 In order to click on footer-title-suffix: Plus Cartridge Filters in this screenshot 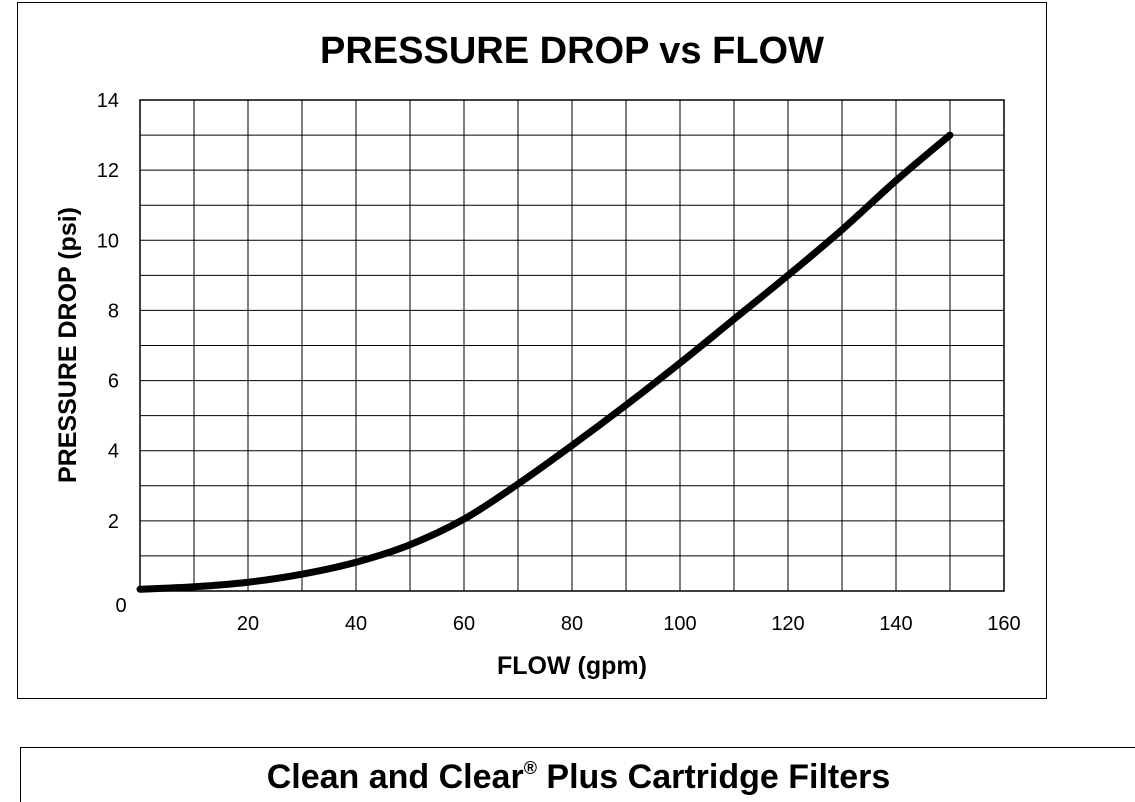, I will do `click(713, 777)`.